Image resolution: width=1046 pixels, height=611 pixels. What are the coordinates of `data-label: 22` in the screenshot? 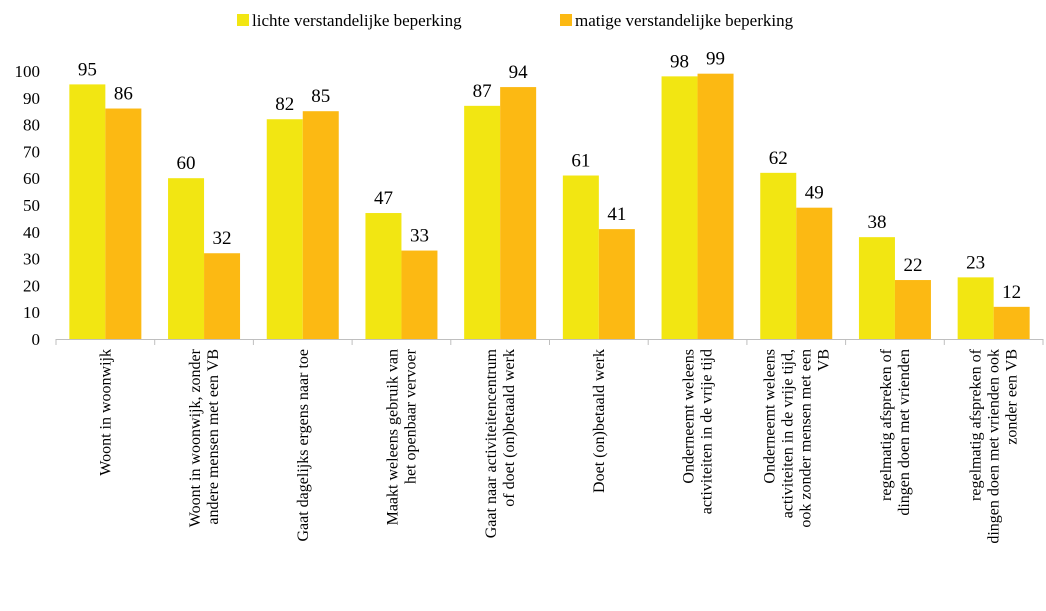 It's located at (912, 265).